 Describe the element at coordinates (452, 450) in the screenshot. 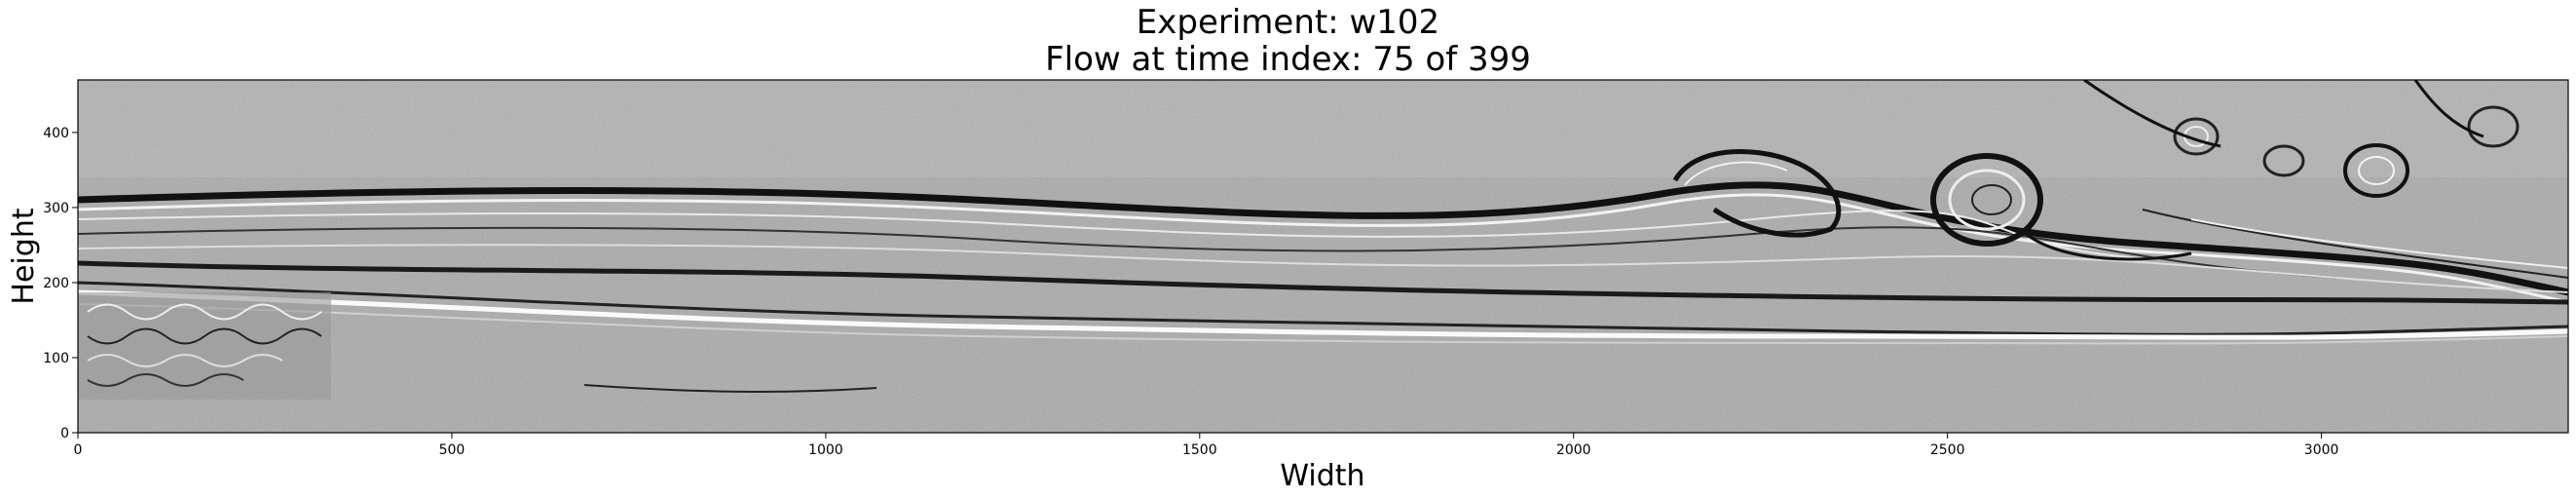

I see `x-tick-label: 500` at that location.